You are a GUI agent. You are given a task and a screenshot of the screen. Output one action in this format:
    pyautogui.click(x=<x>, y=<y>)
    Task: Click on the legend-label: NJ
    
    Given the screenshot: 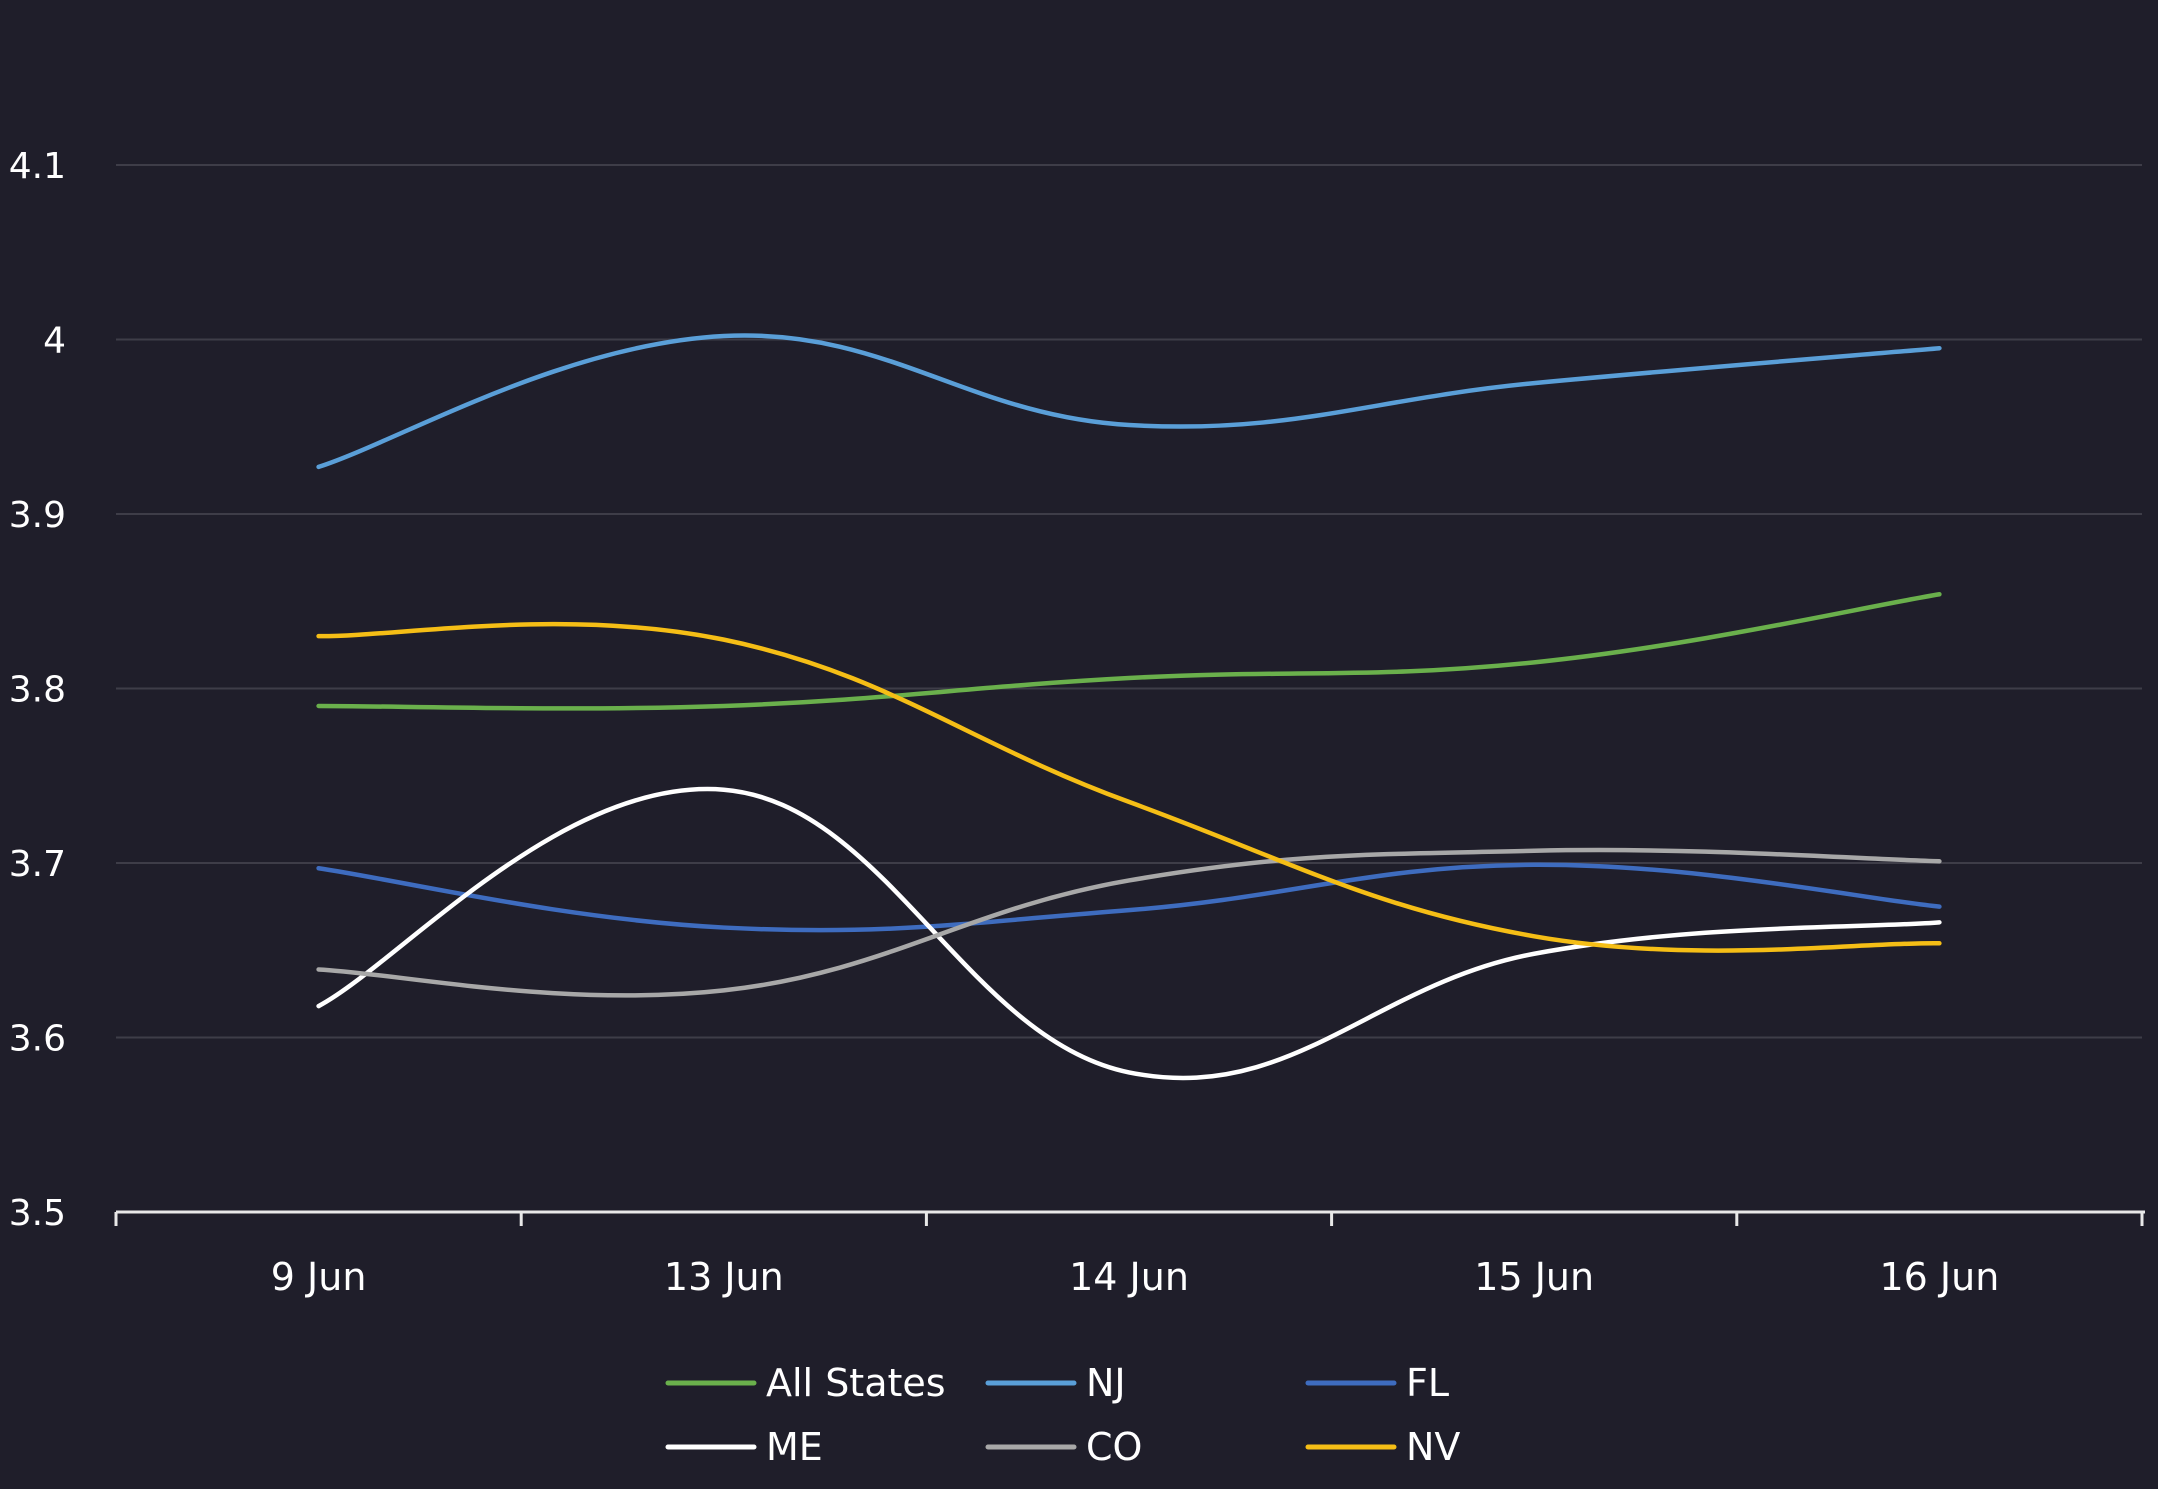 What is the action you would take?
    pyautogui.click(x=1106, y=1383)
    